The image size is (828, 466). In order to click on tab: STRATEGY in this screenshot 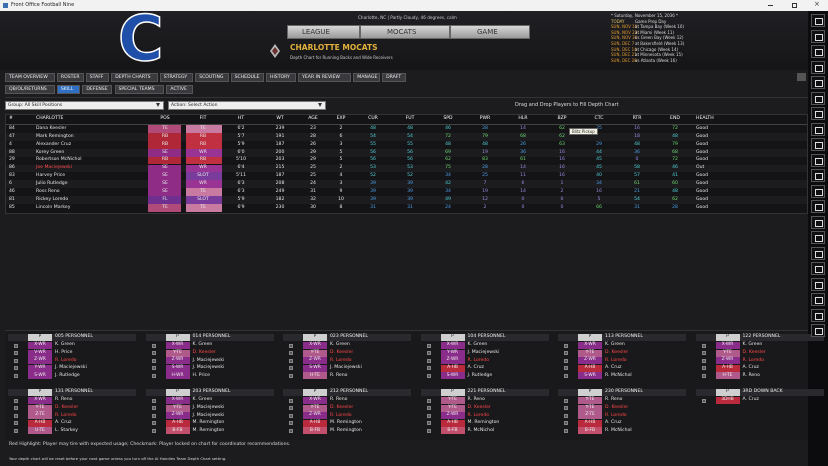, I will do `click(176, 77)`.